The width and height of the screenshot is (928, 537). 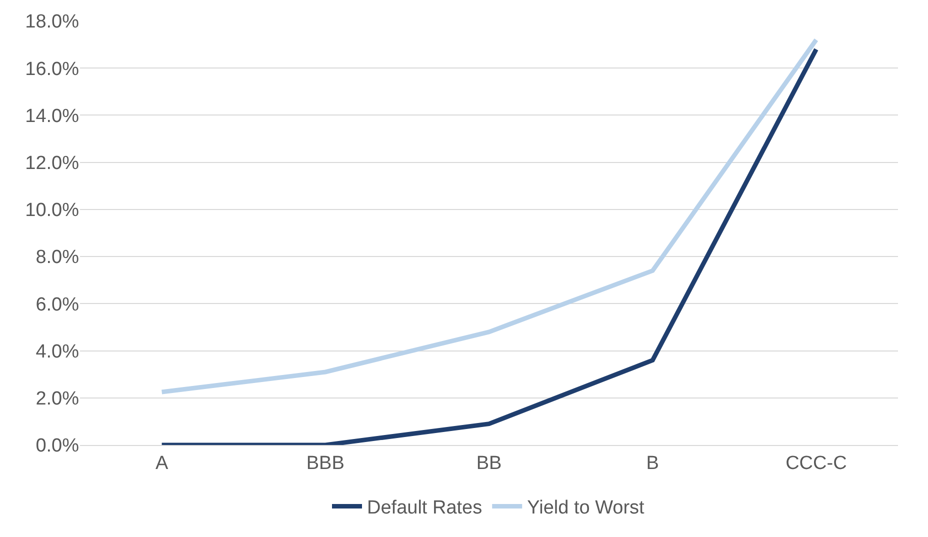 I want to click on y-tick-label: 6.0%, so click(x=58, y=305).